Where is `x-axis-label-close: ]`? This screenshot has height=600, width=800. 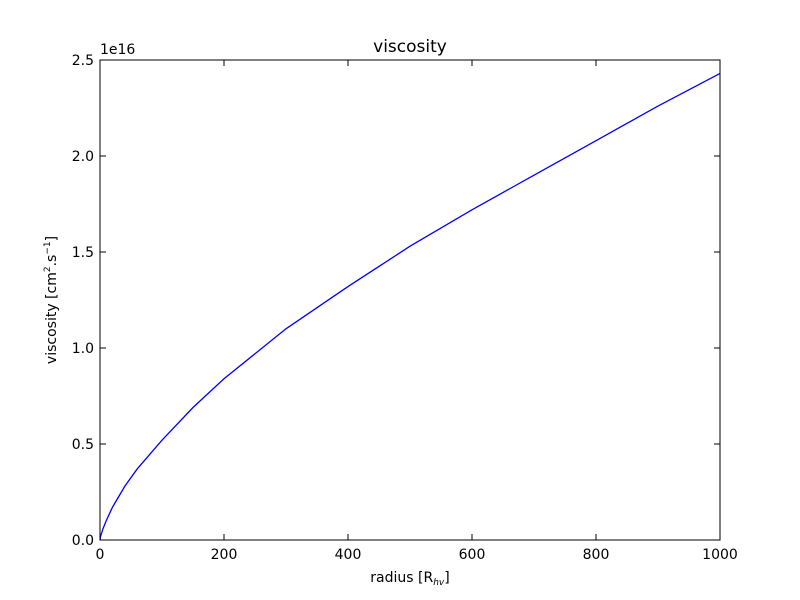
x-axis-label-close: ] is located at coordinates (446, 578).